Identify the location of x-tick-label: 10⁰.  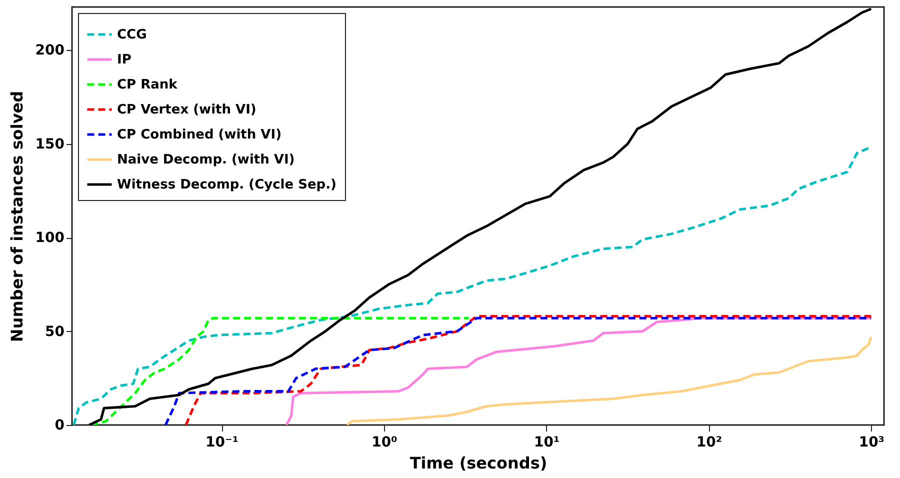
(385, 442).